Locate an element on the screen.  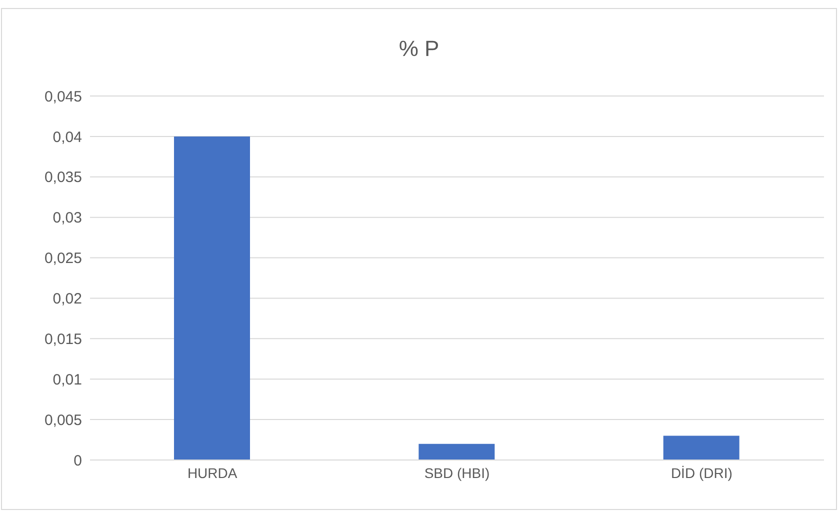
y-tick-label: 0,03 is located at coordinates (67, 218).